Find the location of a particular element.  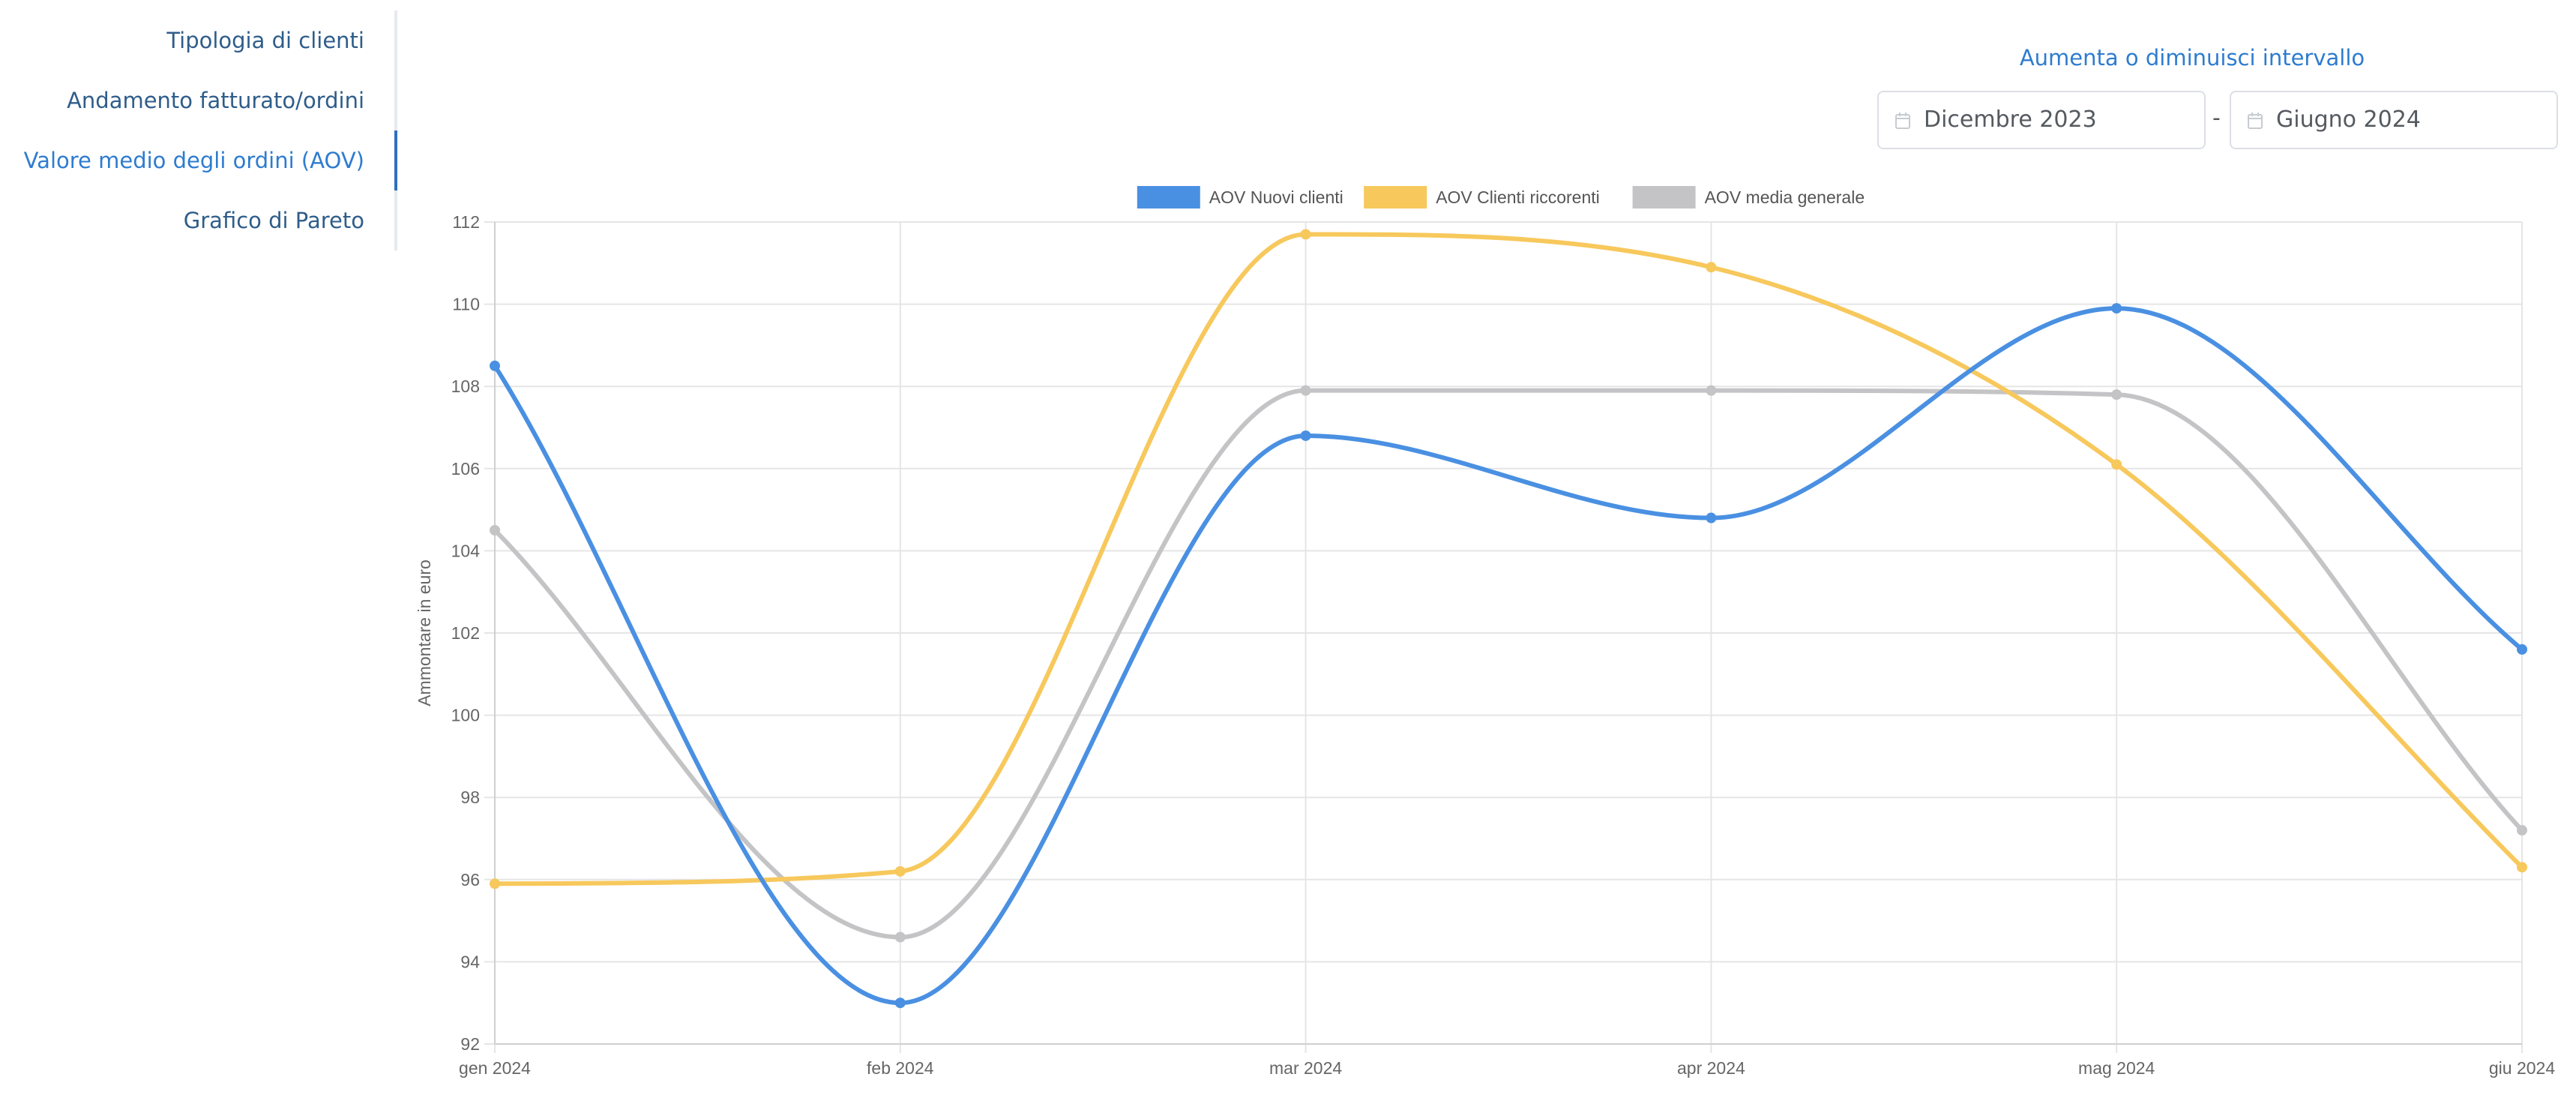

x-tick-label: mag 2024 is located at coordinates (2116, 1068).